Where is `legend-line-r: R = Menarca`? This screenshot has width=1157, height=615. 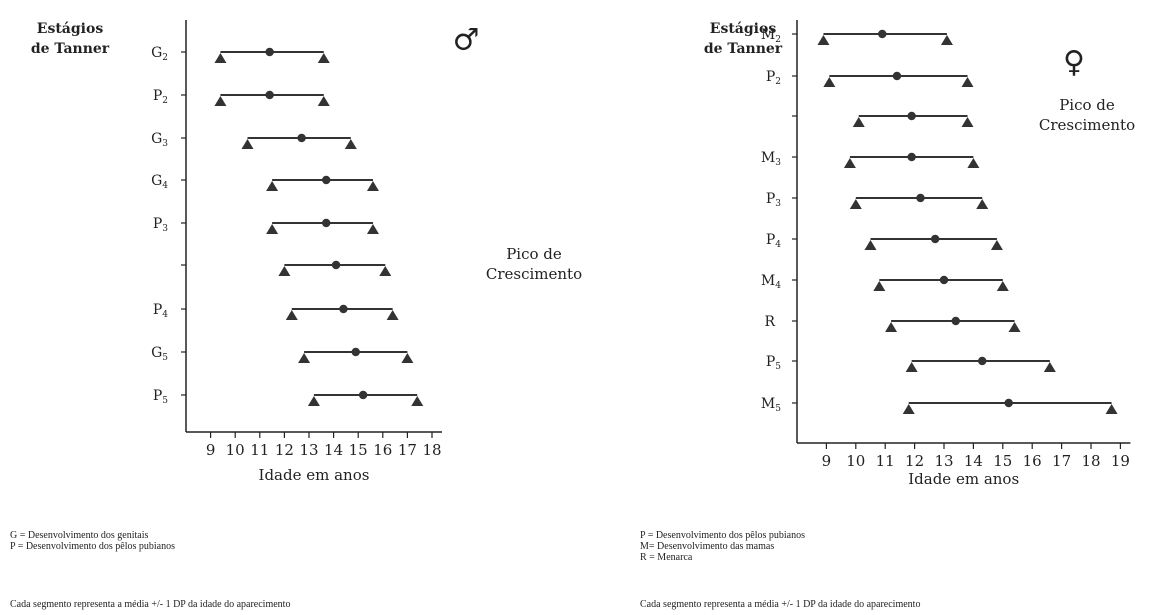 legend-line-r: R = Menarca is located at coordinates (666, 557).